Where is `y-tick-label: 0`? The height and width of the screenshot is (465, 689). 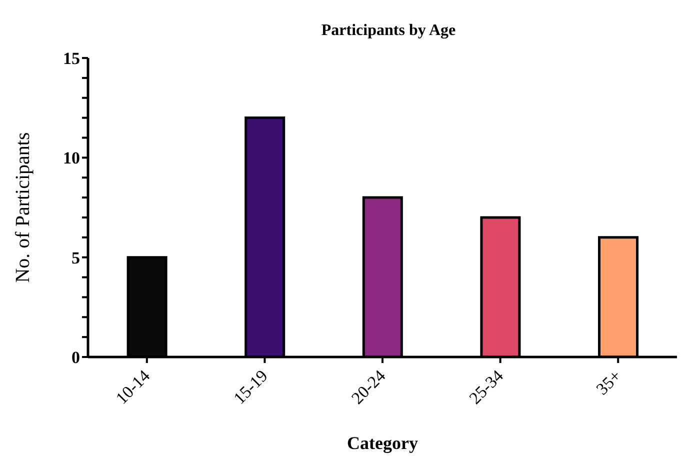 y-tick-label: 0 is located at coordinates (76, 358).